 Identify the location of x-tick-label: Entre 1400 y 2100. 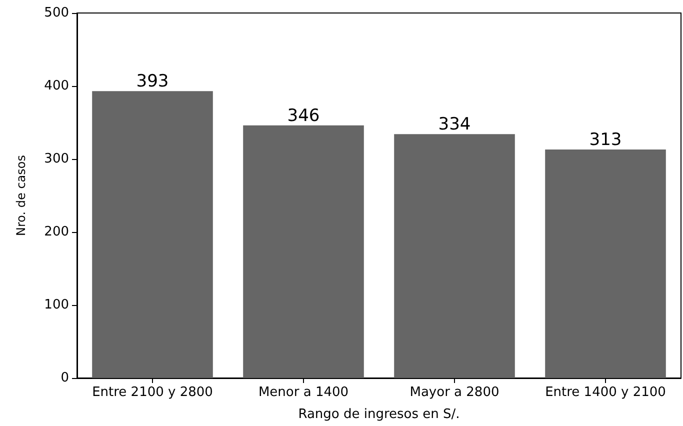
(605, 392).